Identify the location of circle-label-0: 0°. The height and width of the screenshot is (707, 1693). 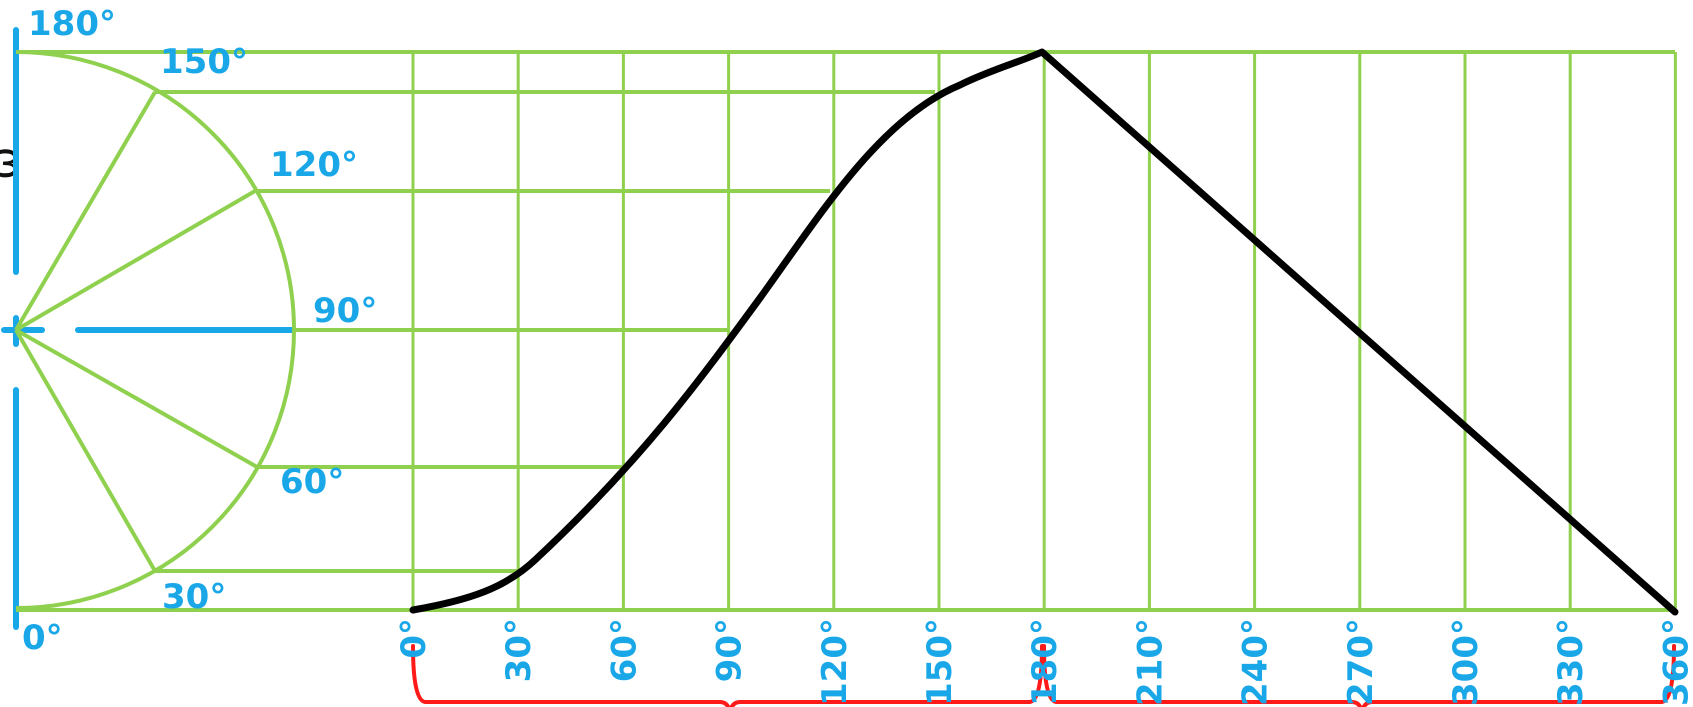
(42, 638).